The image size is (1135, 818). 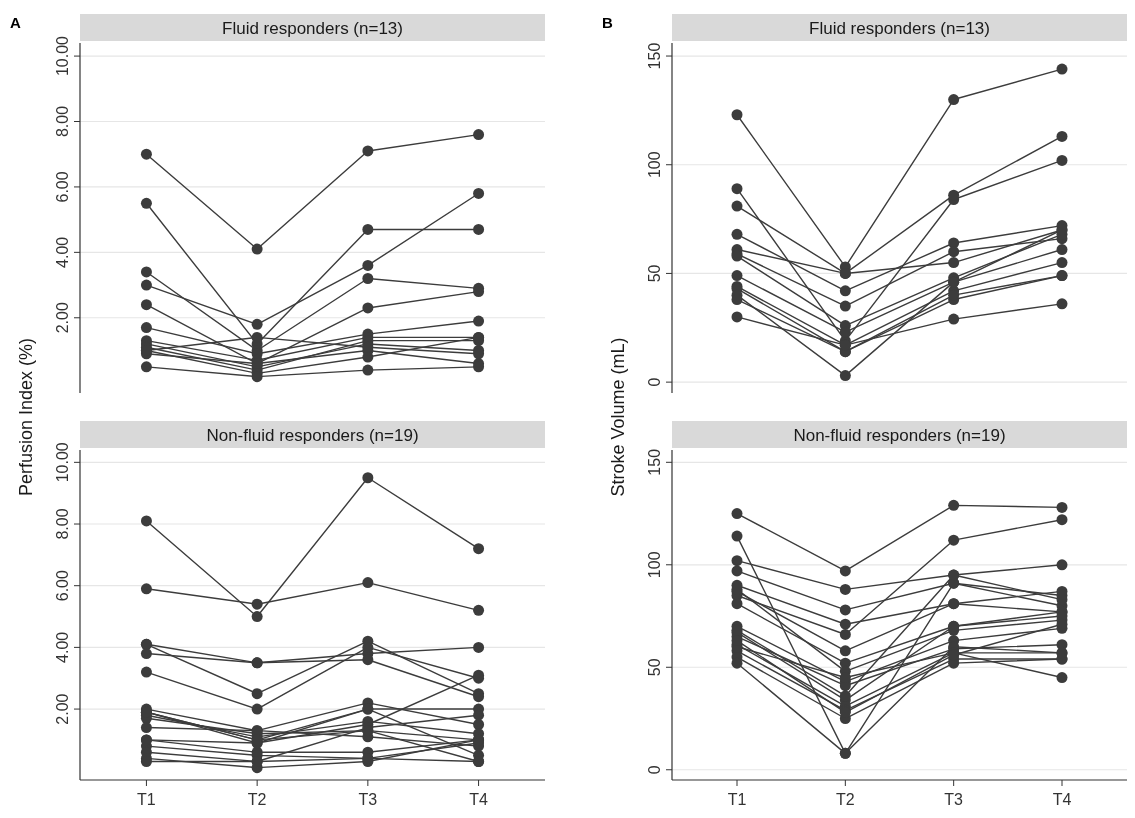 What do you see at coordinates (618, 417) in the screenshot?
I see `y-axis-title: Stroke Volume (mL)` at bounding box center [618, 417].